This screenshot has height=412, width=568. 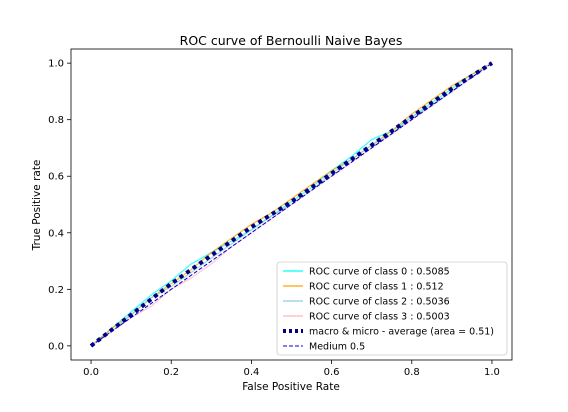 I want to click on legend-box, so click(x=392, y=308).